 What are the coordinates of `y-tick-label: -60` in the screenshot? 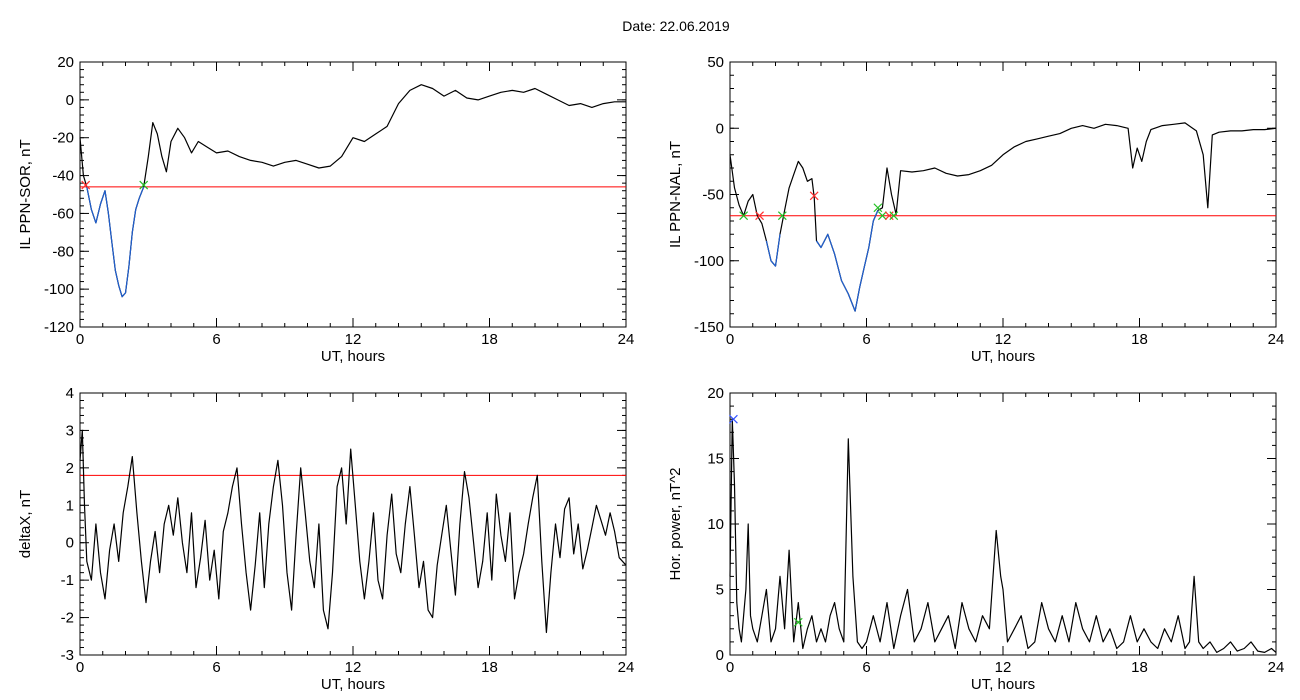 It's located at (63, 213).